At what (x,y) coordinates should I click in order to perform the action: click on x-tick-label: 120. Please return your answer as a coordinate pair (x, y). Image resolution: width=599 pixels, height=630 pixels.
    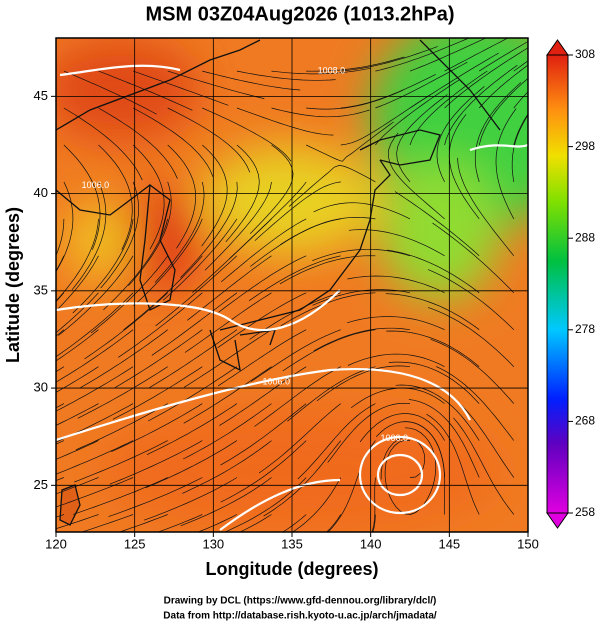
    Looking at the image, I should click on (56, 543).